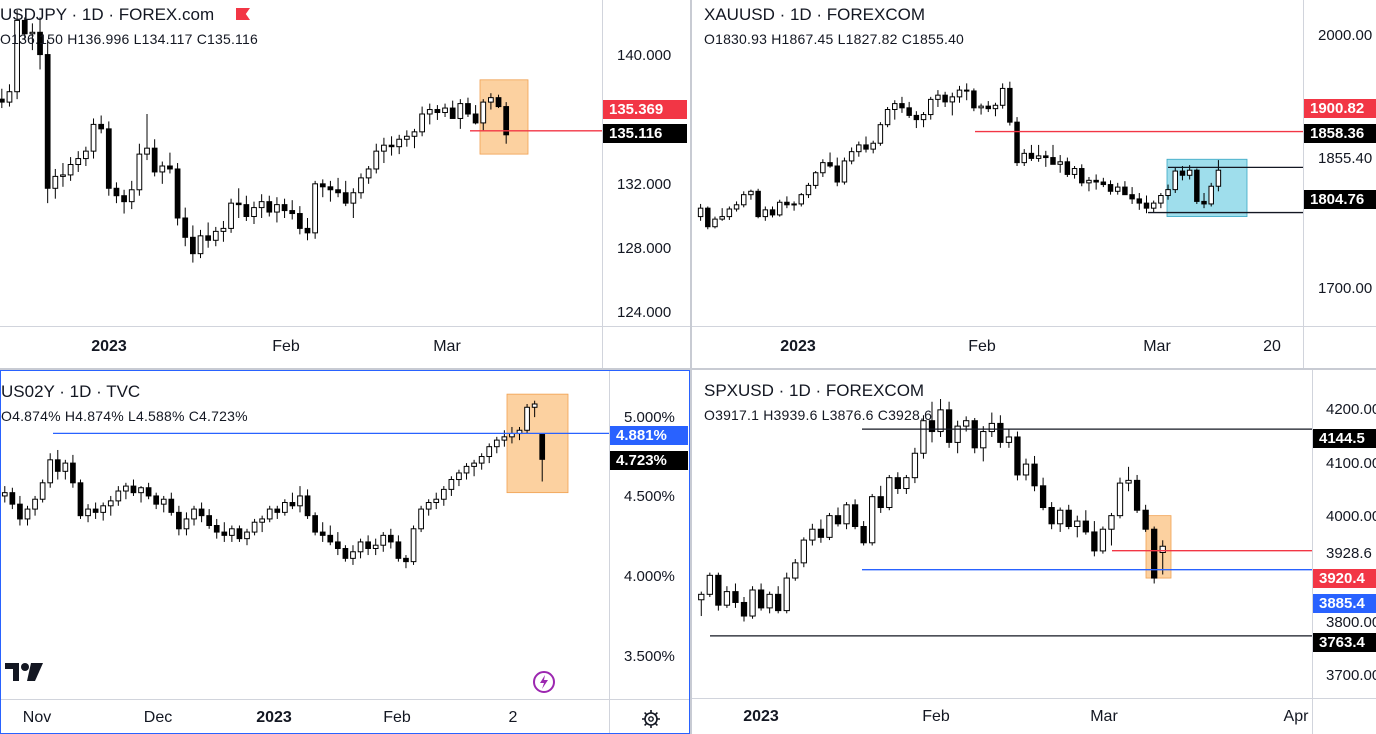  What do you see at coordinates (1351, 516) in the screenshot?
I see `price-label: 4000.00` at bounding box center [1351, 516].